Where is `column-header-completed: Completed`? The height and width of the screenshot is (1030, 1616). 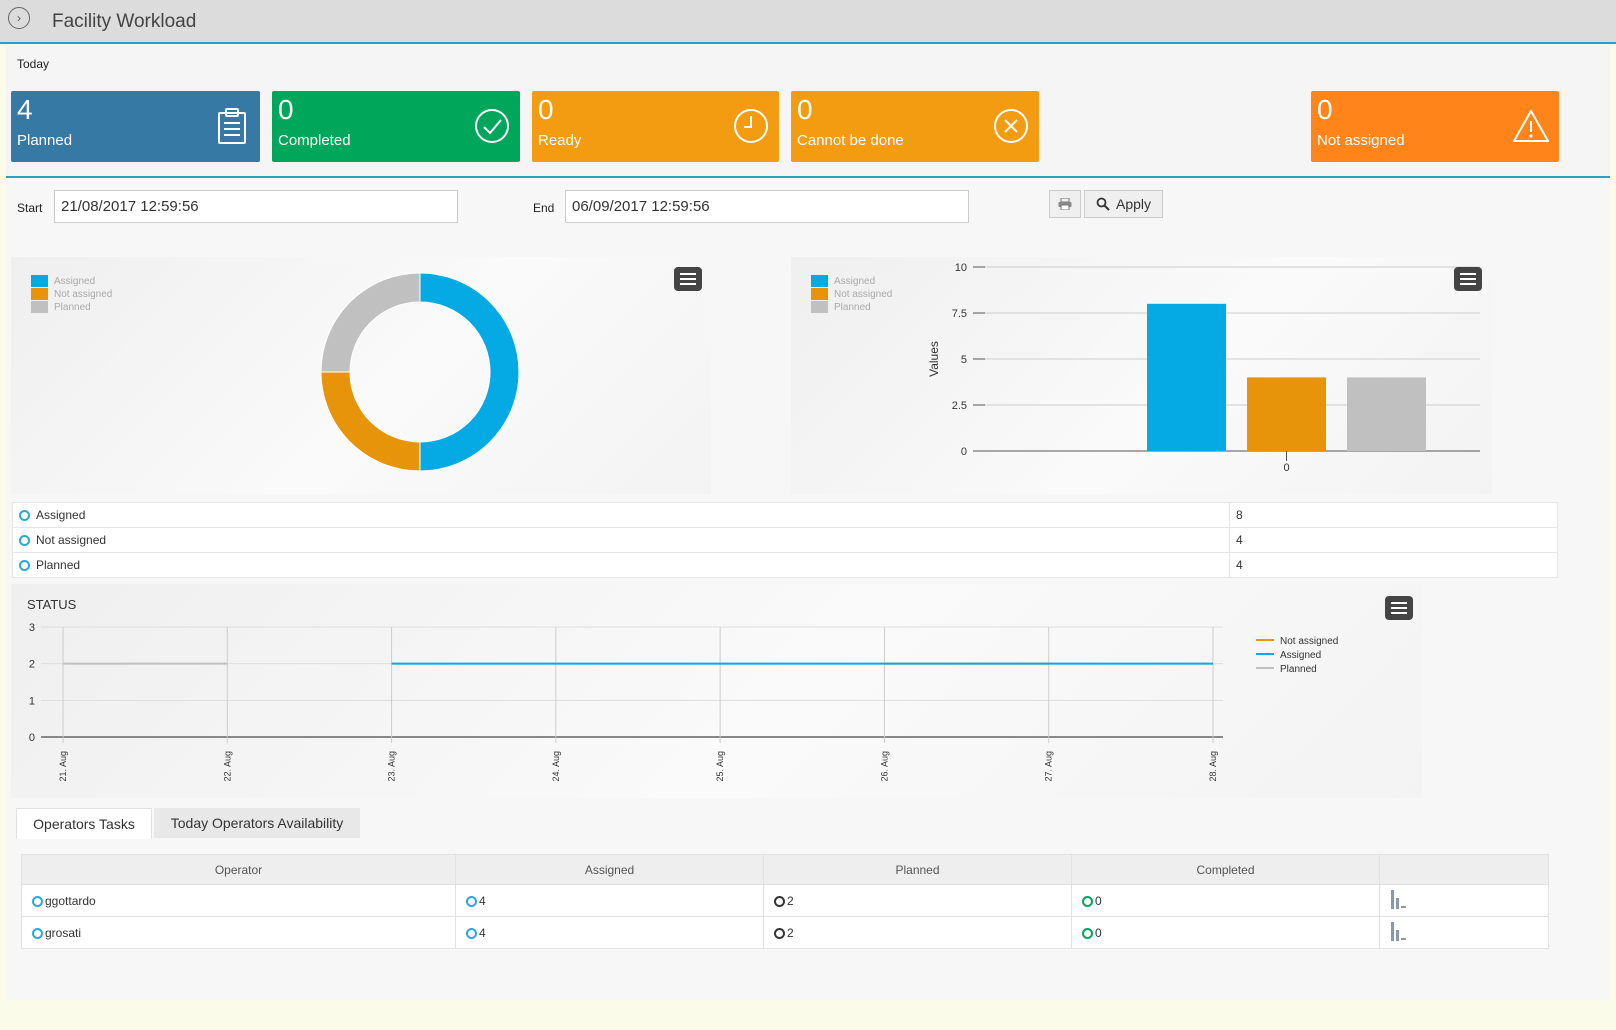
column-header-completed: Completed is located at coordinates (1225, 869).